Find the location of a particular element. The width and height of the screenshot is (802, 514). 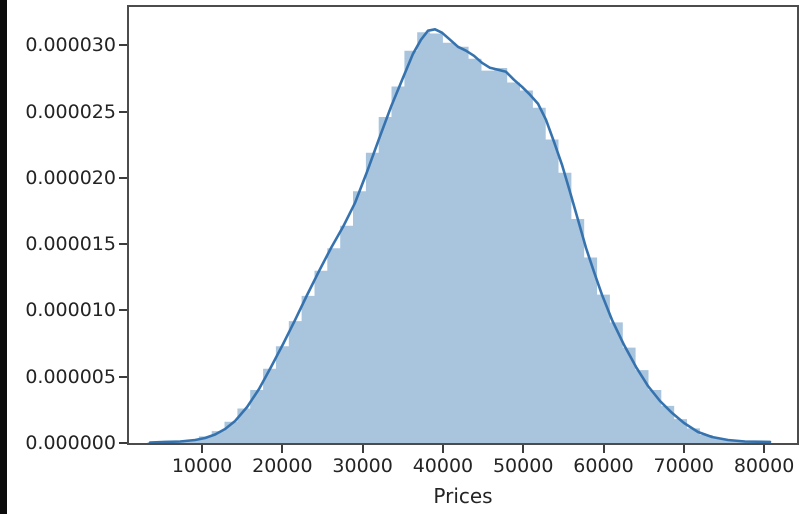

y-tick-label: 0.000005 is located at coordinates (70, 376).